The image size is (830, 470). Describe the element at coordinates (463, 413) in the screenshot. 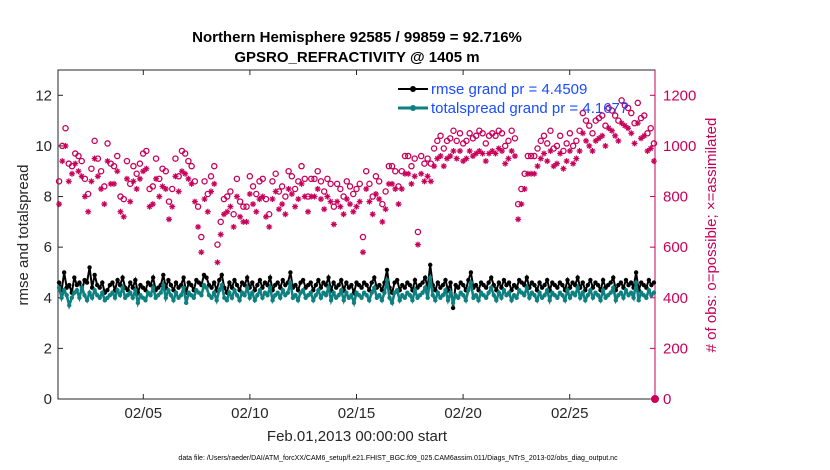

I see `x-tick-label: 02/20` at that location.